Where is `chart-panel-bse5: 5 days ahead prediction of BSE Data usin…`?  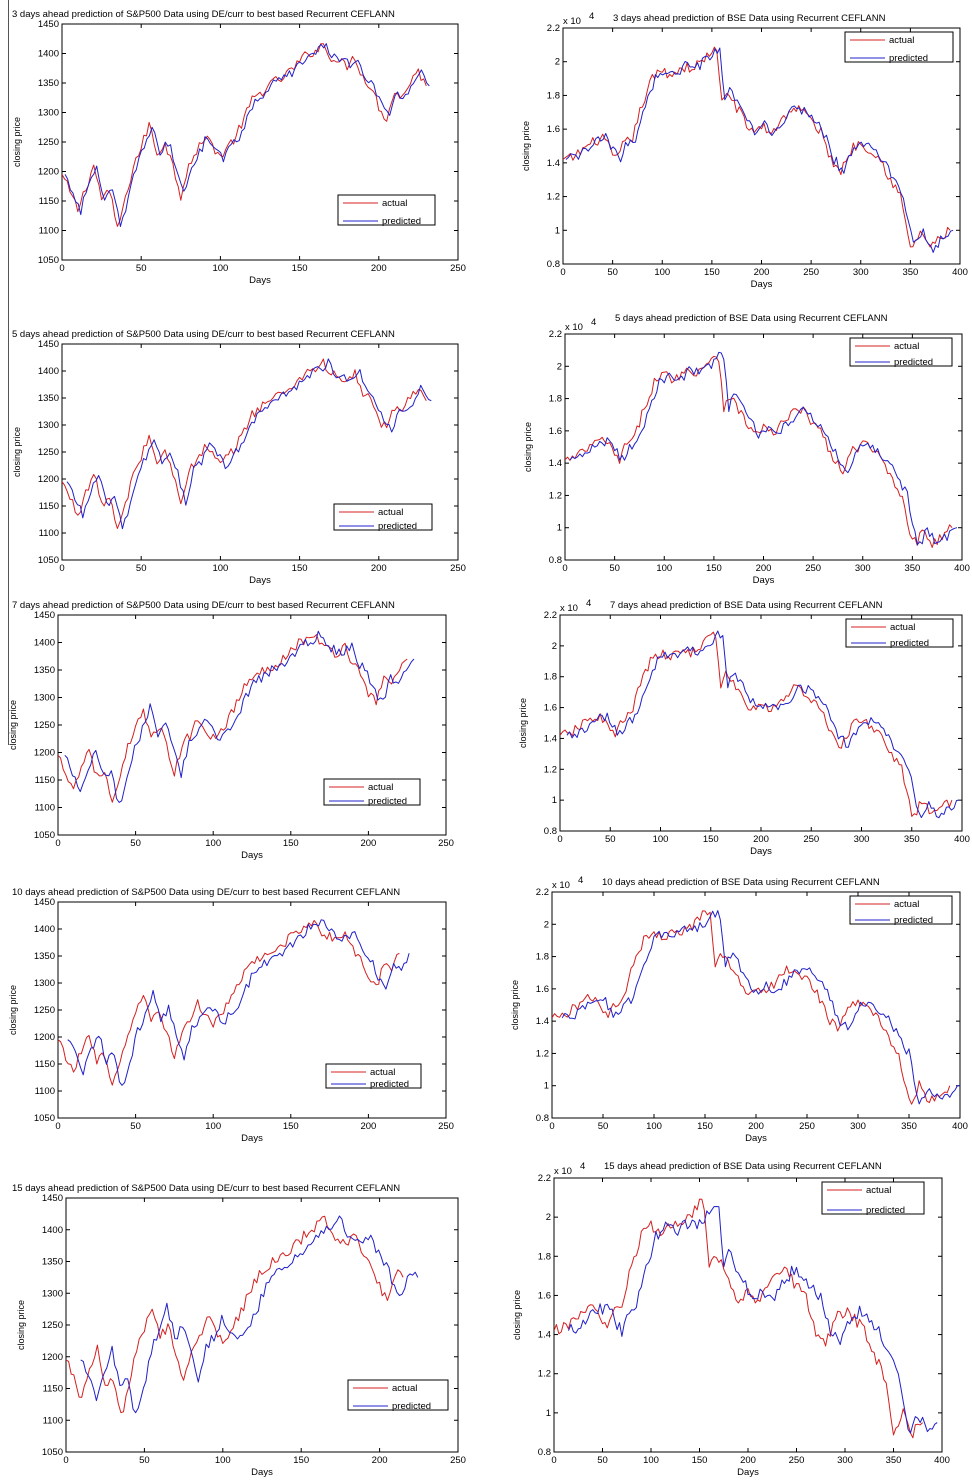
chart-panel-bse5: 5 days ahead prediction of BSE Data usin… is located at coordinates (739, 449).